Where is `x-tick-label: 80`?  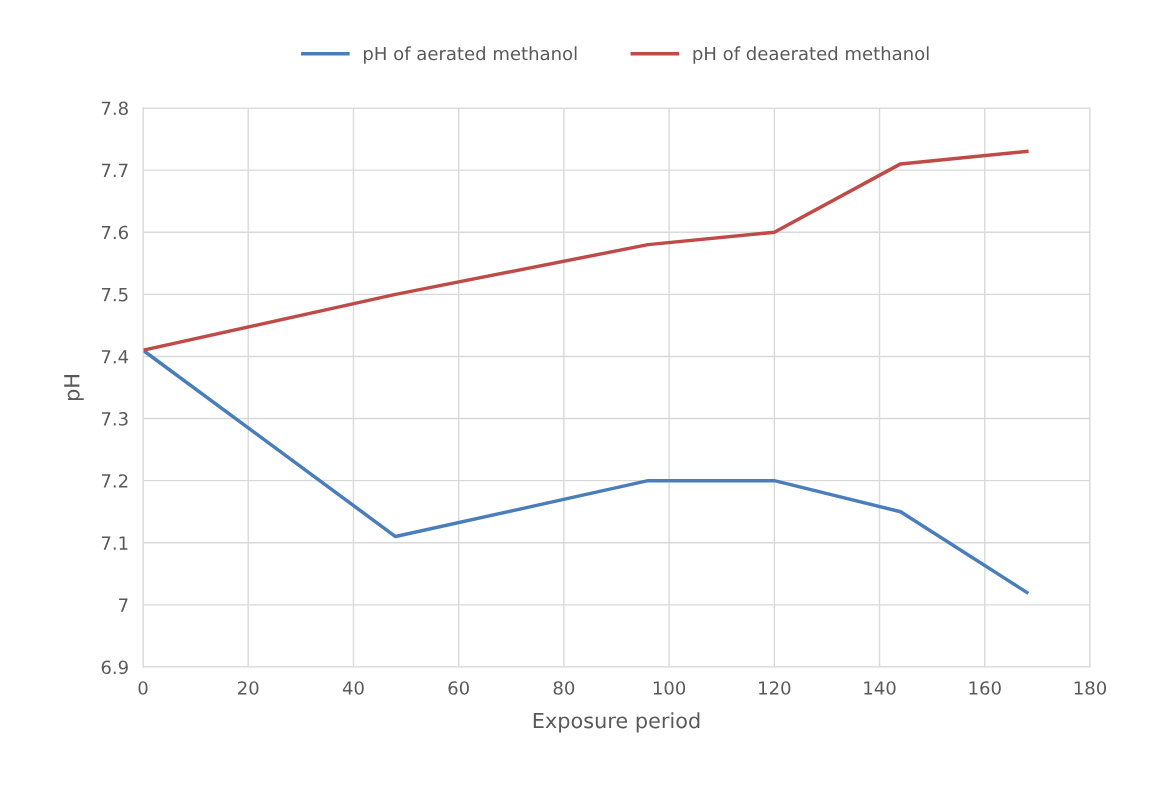
x-tick-label: 80 is located at coordinates (564, 688).